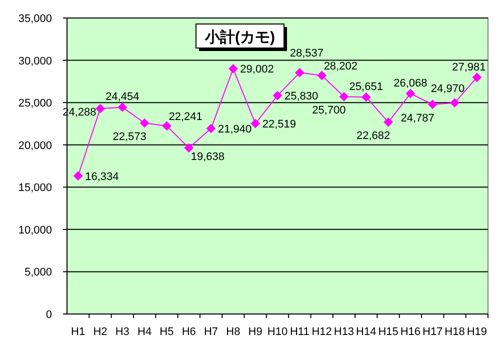 The height and width of the screenshot is (350, 500). Describe the element at coordinates (100, 332) in the screenshot. I see `x-tick-label: H2` at that location.